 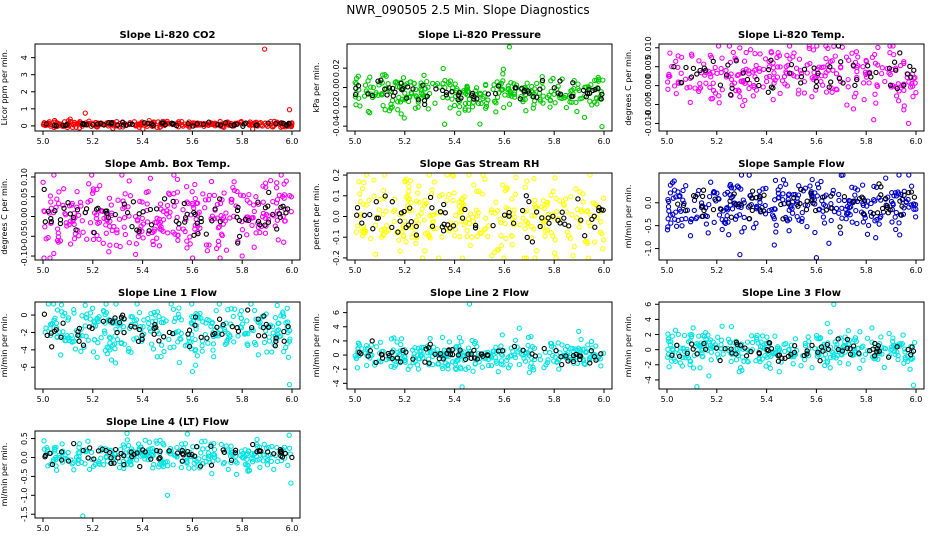 What do you see at coordinates (479, 396) in the screenshot?
I see `x-axis: 5.0 5.2 5.4 5.6 5.8 6.0` at bounding box center [479, 396].